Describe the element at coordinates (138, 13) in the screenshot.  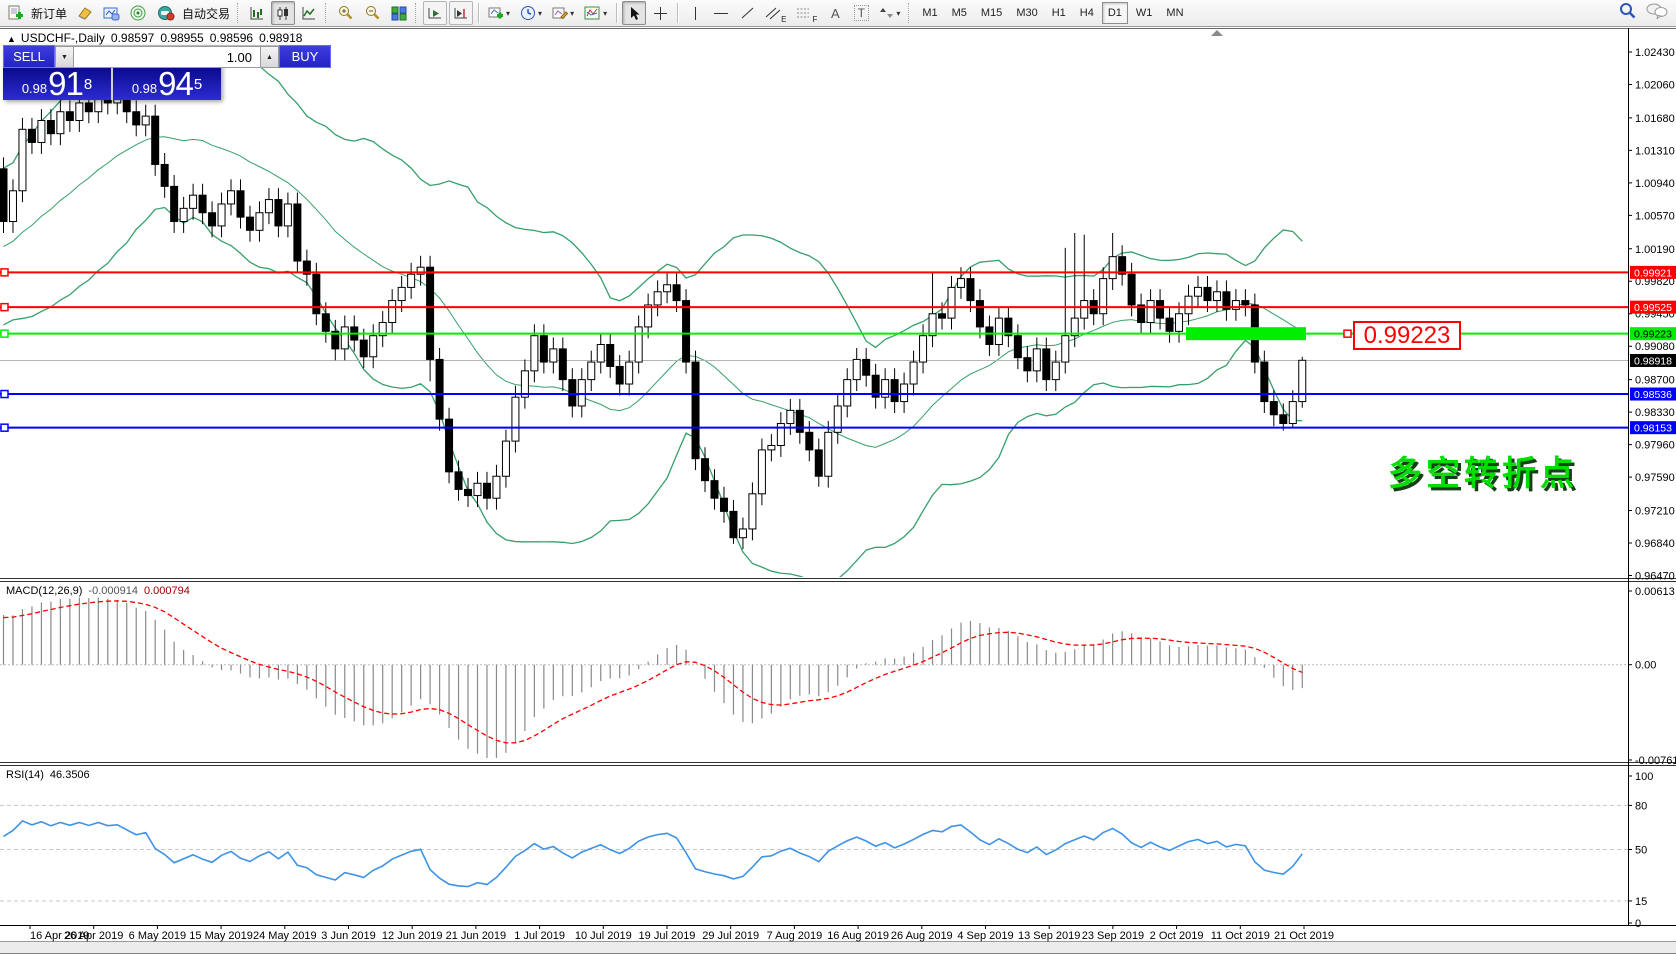
I see `signals-button` at that location.